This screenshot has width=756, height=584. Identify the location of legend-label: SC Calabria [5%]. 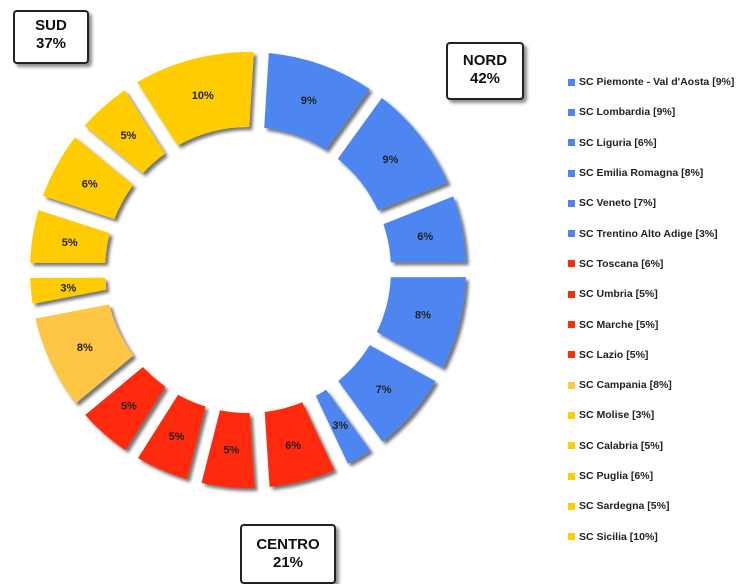
(621, 445).